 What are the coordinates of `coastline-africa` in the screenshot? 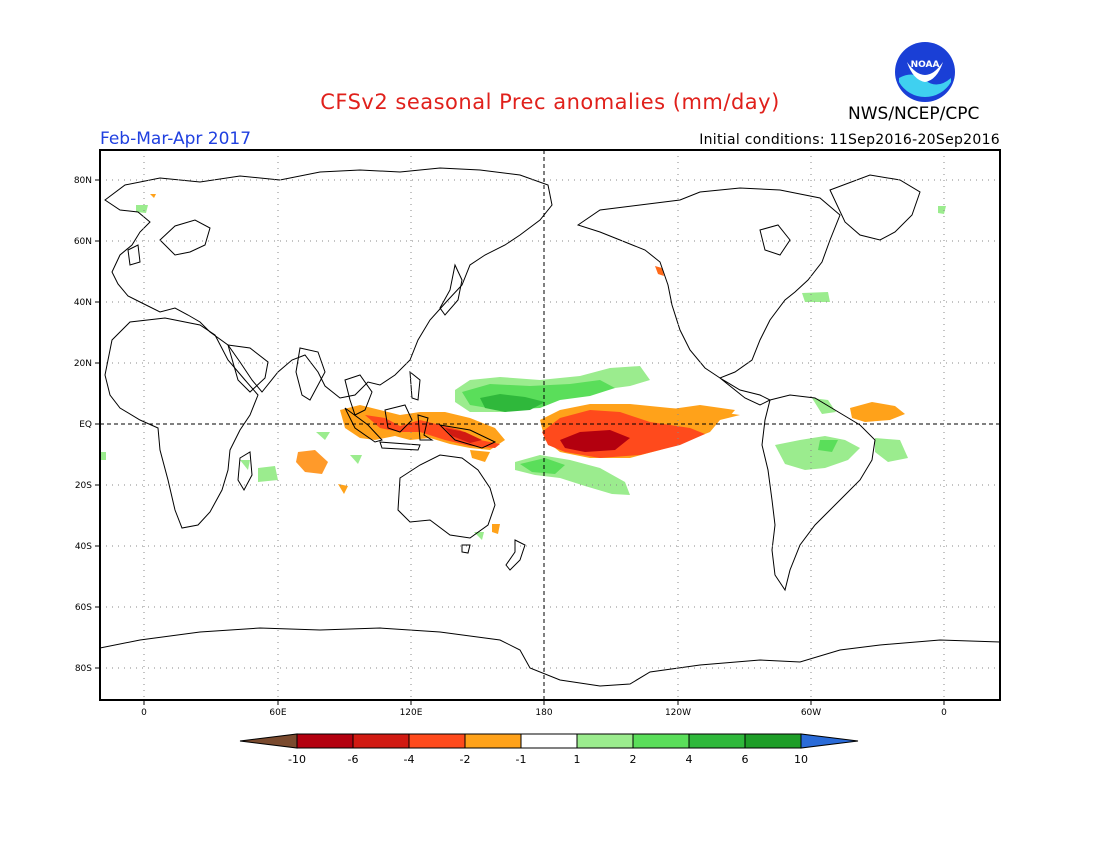 It's located at (181, 423).